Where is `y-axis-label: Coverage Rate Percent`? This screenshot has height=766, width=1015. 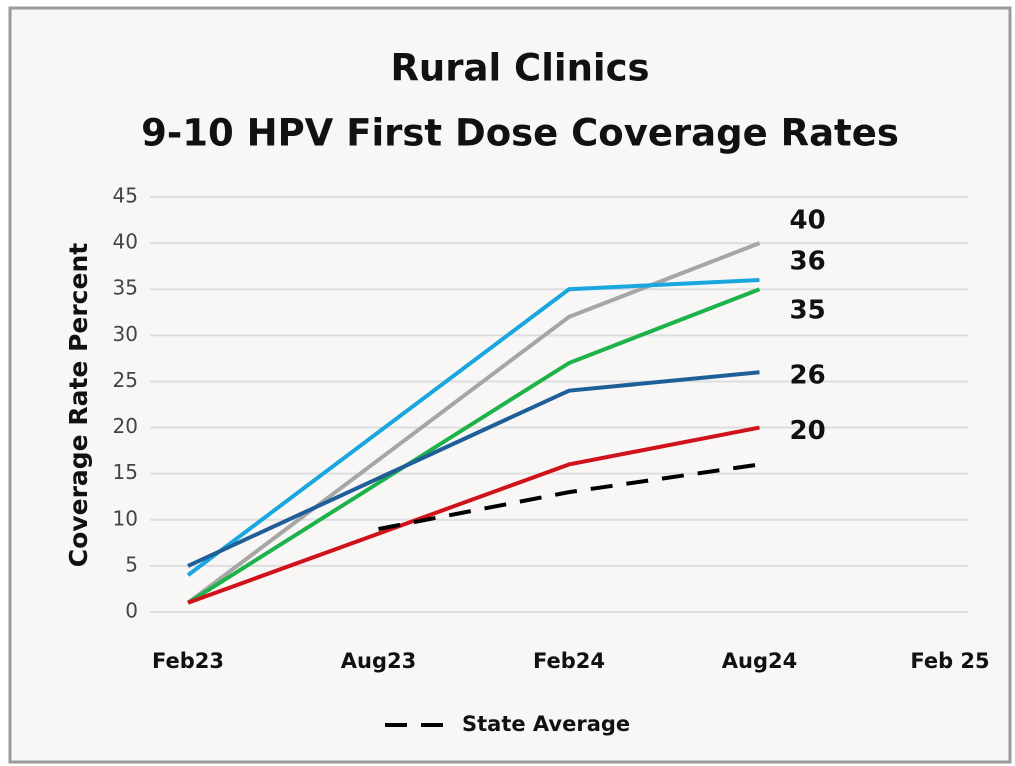 y-axis-label: Coverage Rate Percent is located at coordinates (78, 405).